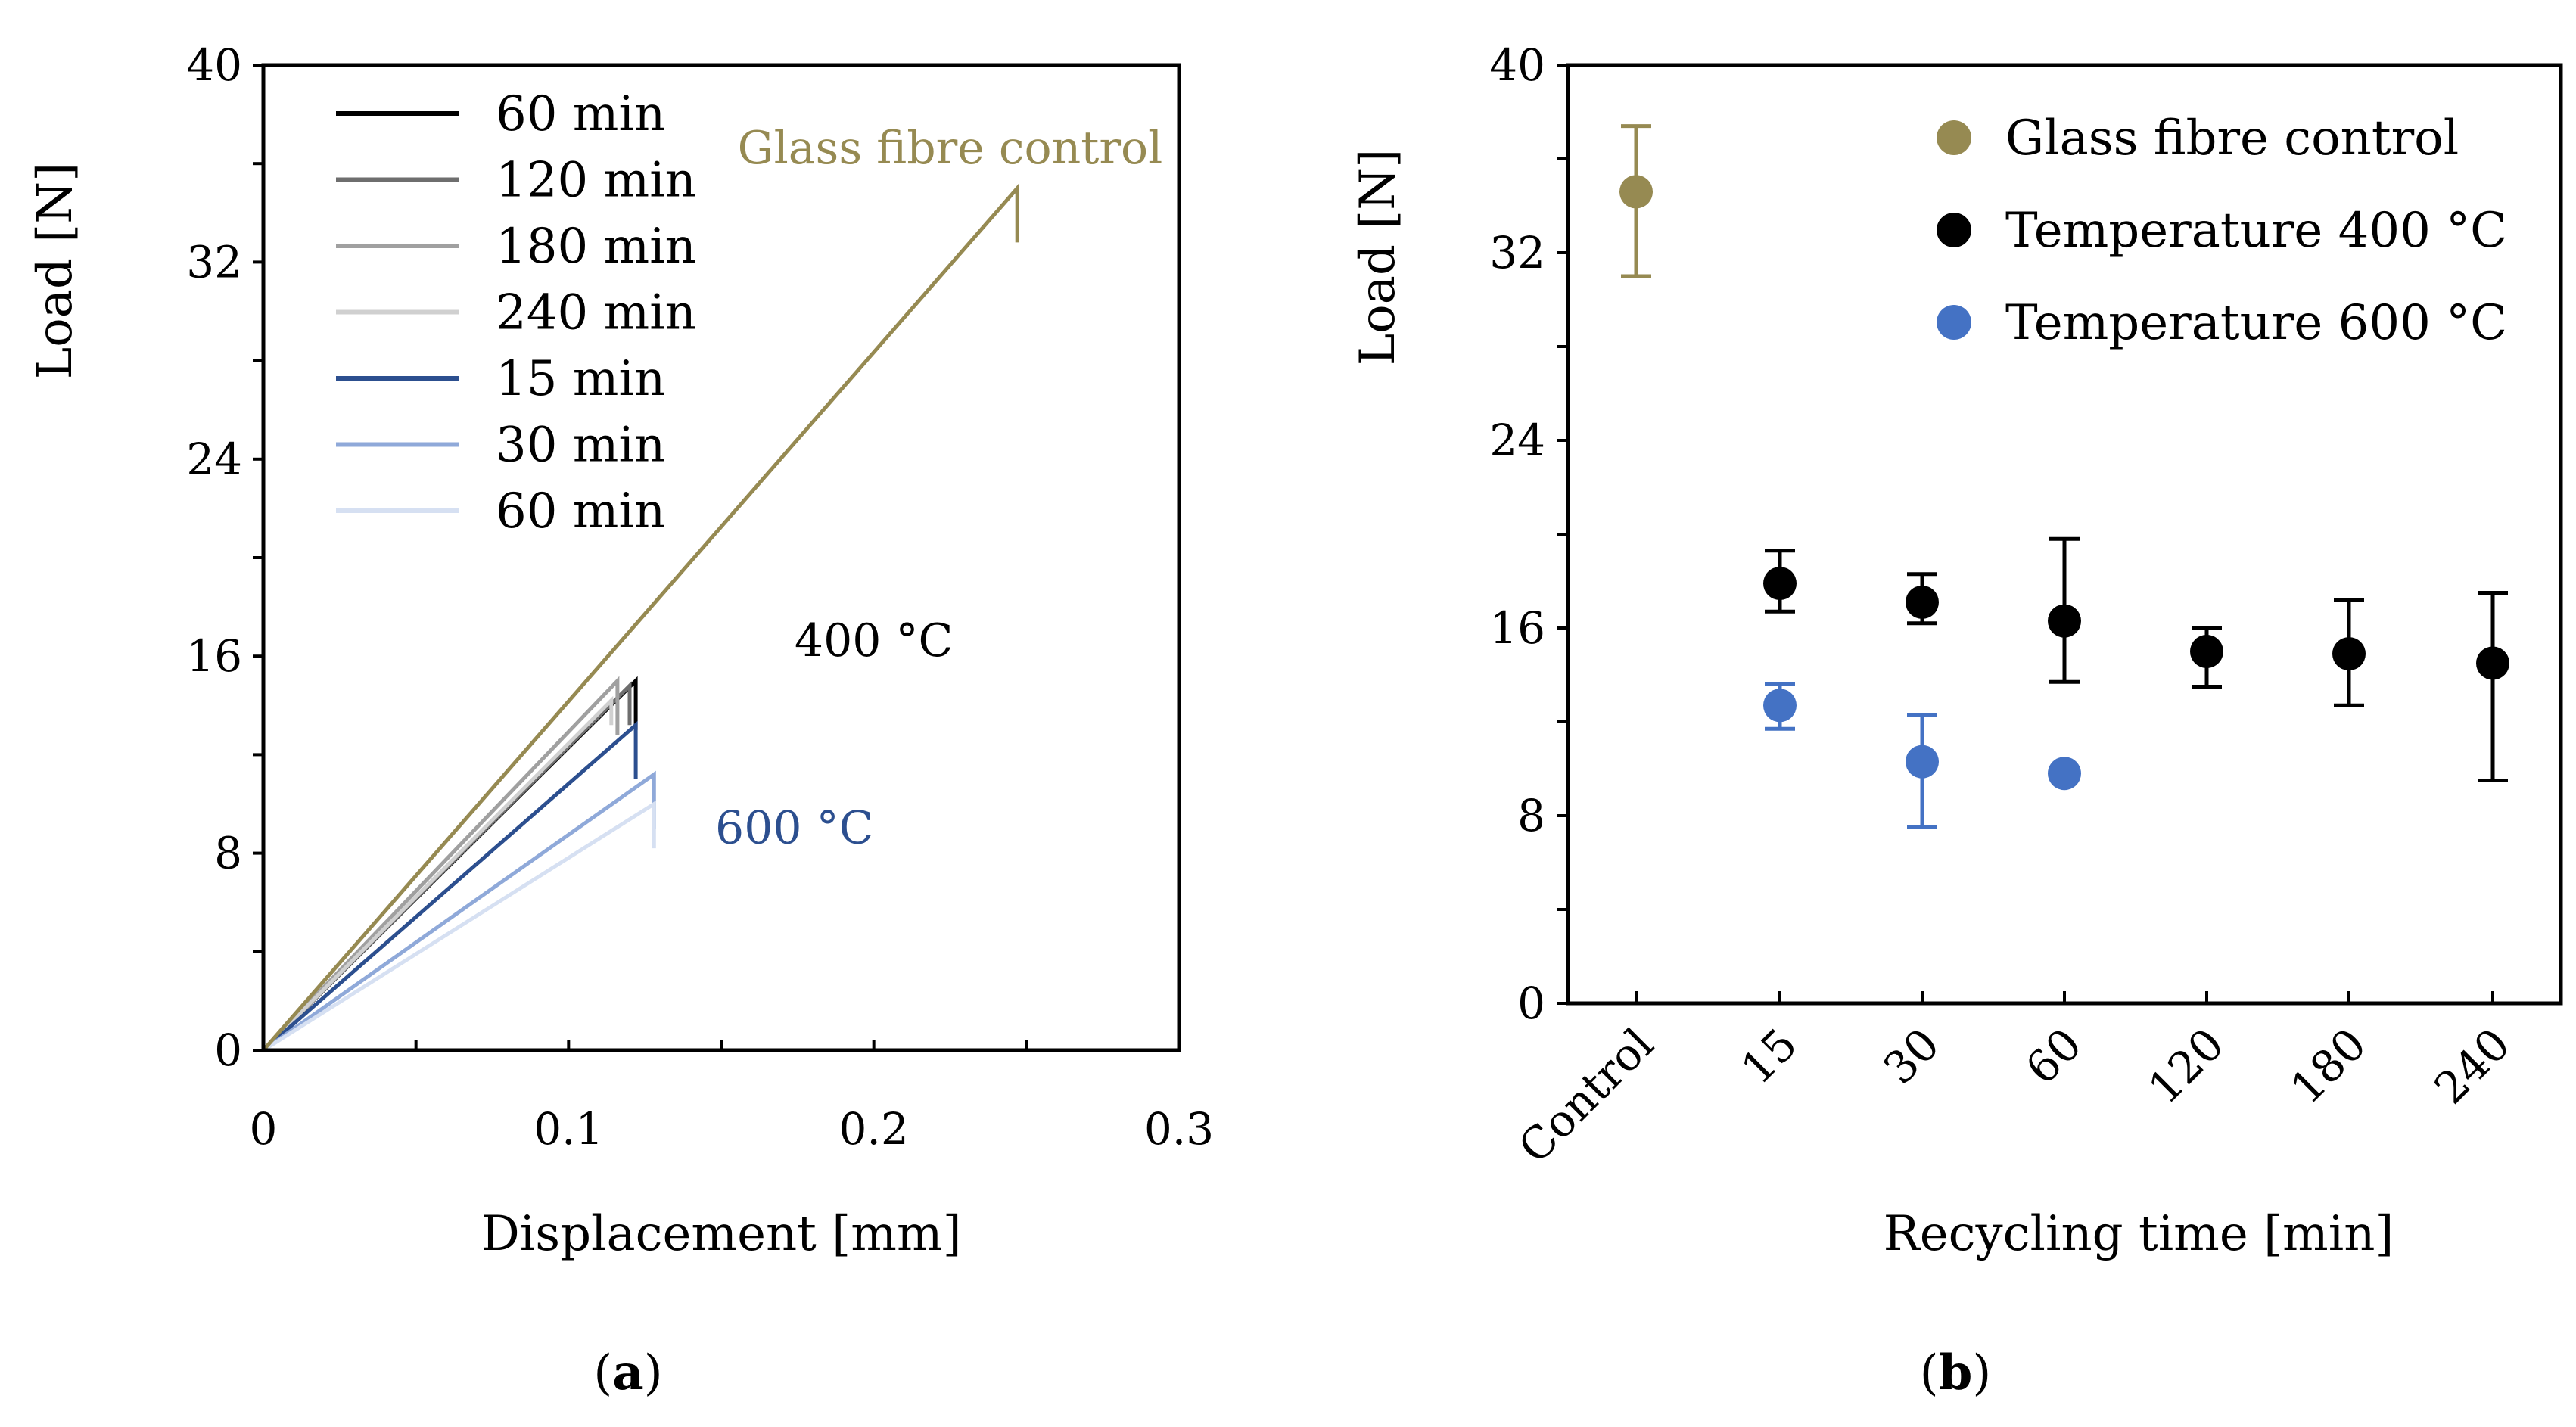 The image size is (2576, 1427). Describe the element at coordinates (1956, 1373) in the screenshot. I see `panel-b-caption-label: (b)` at that location.